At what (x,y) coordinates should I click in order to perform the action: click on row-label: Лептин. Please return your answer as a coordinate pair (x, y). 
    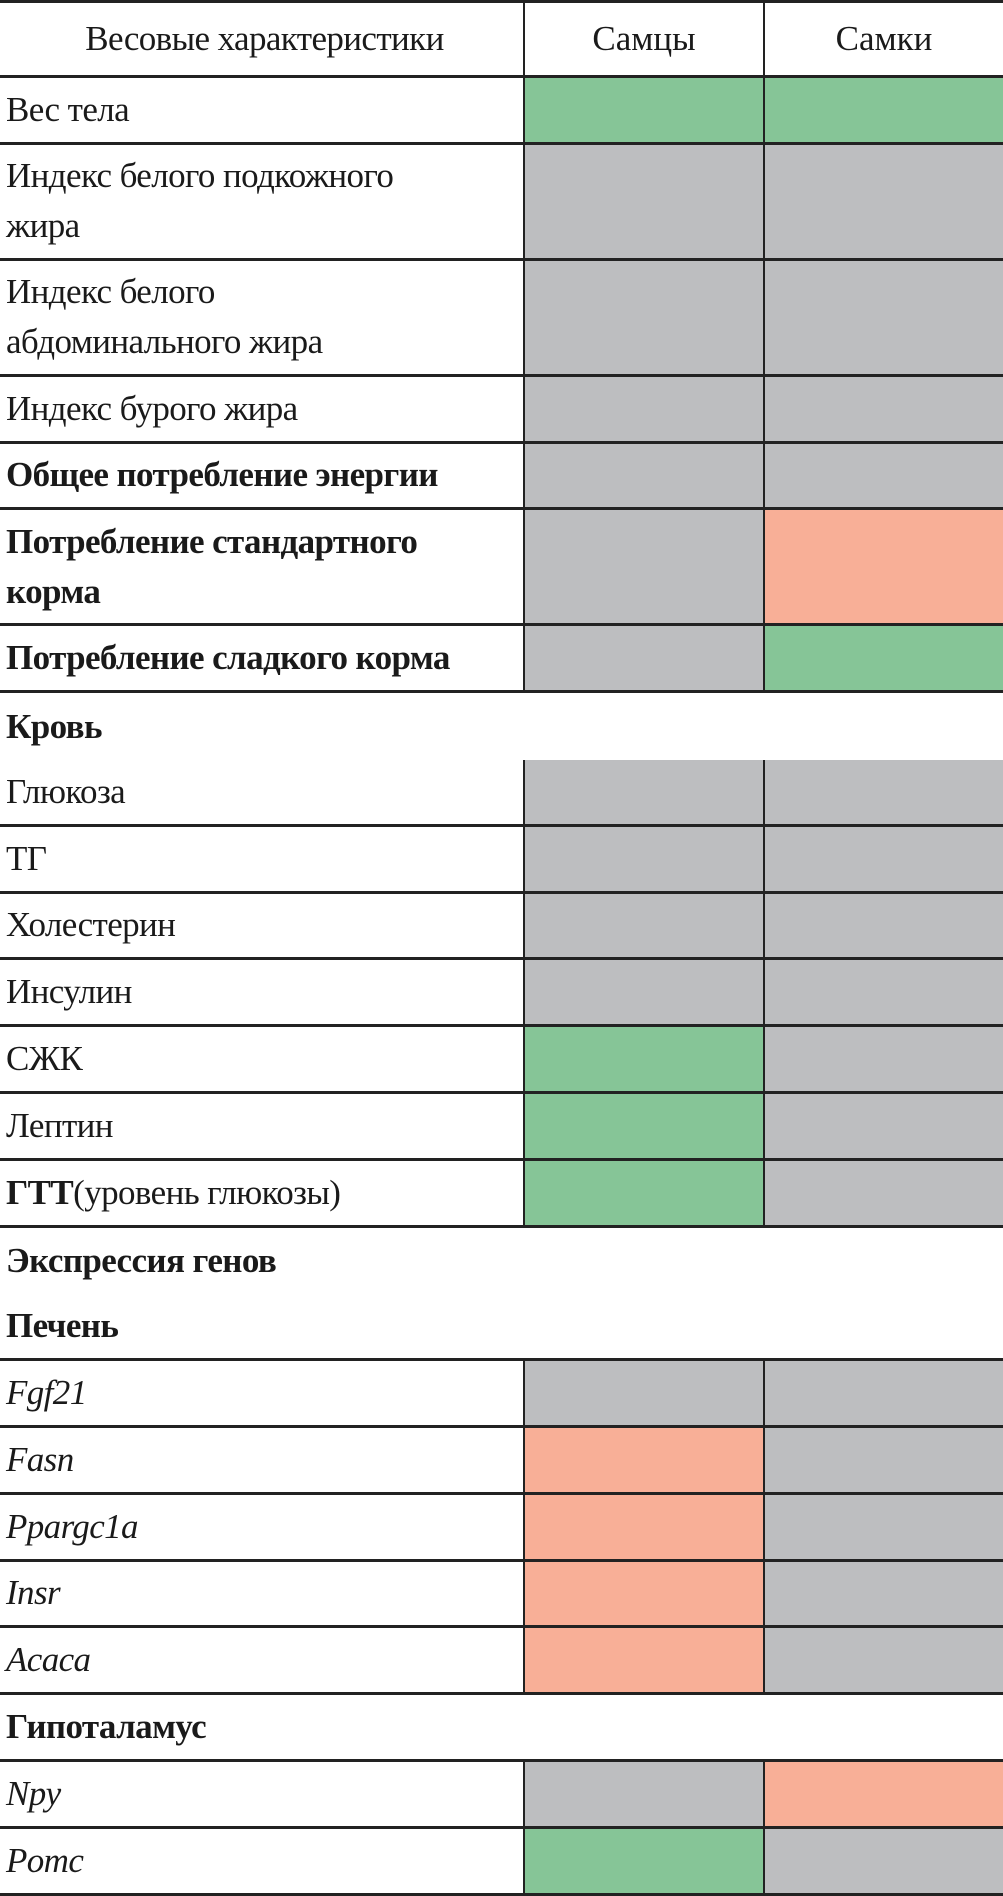
    Looking at the image, I should click on (261, 1126).